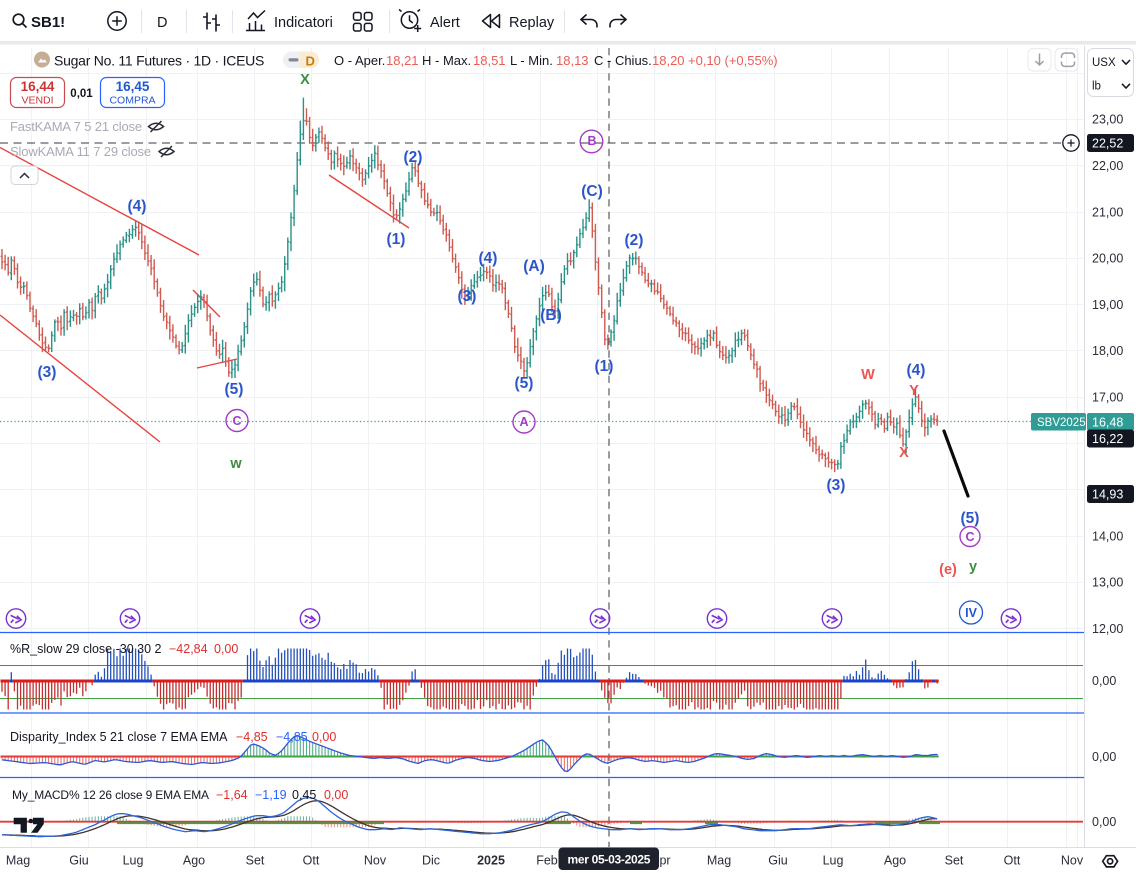 Image resolution: width=1136 pixels, height=873 pixels. Describe the element at coordinates (1107, 423) in the screenshot. I see `svg-text: 16,48` at that location.